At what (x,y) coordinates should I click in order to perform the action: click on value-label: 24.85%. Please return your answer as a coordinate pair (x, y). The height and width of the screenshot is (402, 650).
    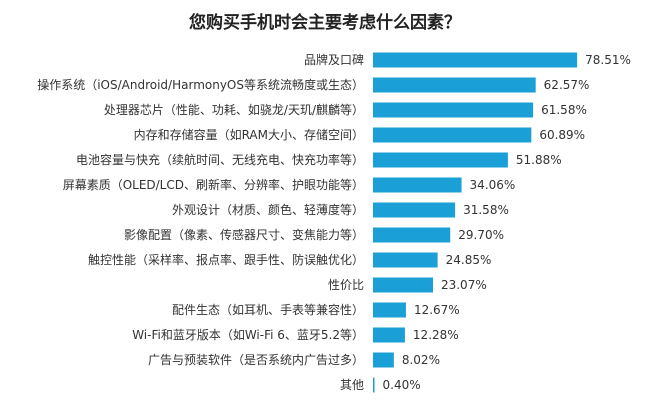
    Looking at the image, I should click on (469, 260).